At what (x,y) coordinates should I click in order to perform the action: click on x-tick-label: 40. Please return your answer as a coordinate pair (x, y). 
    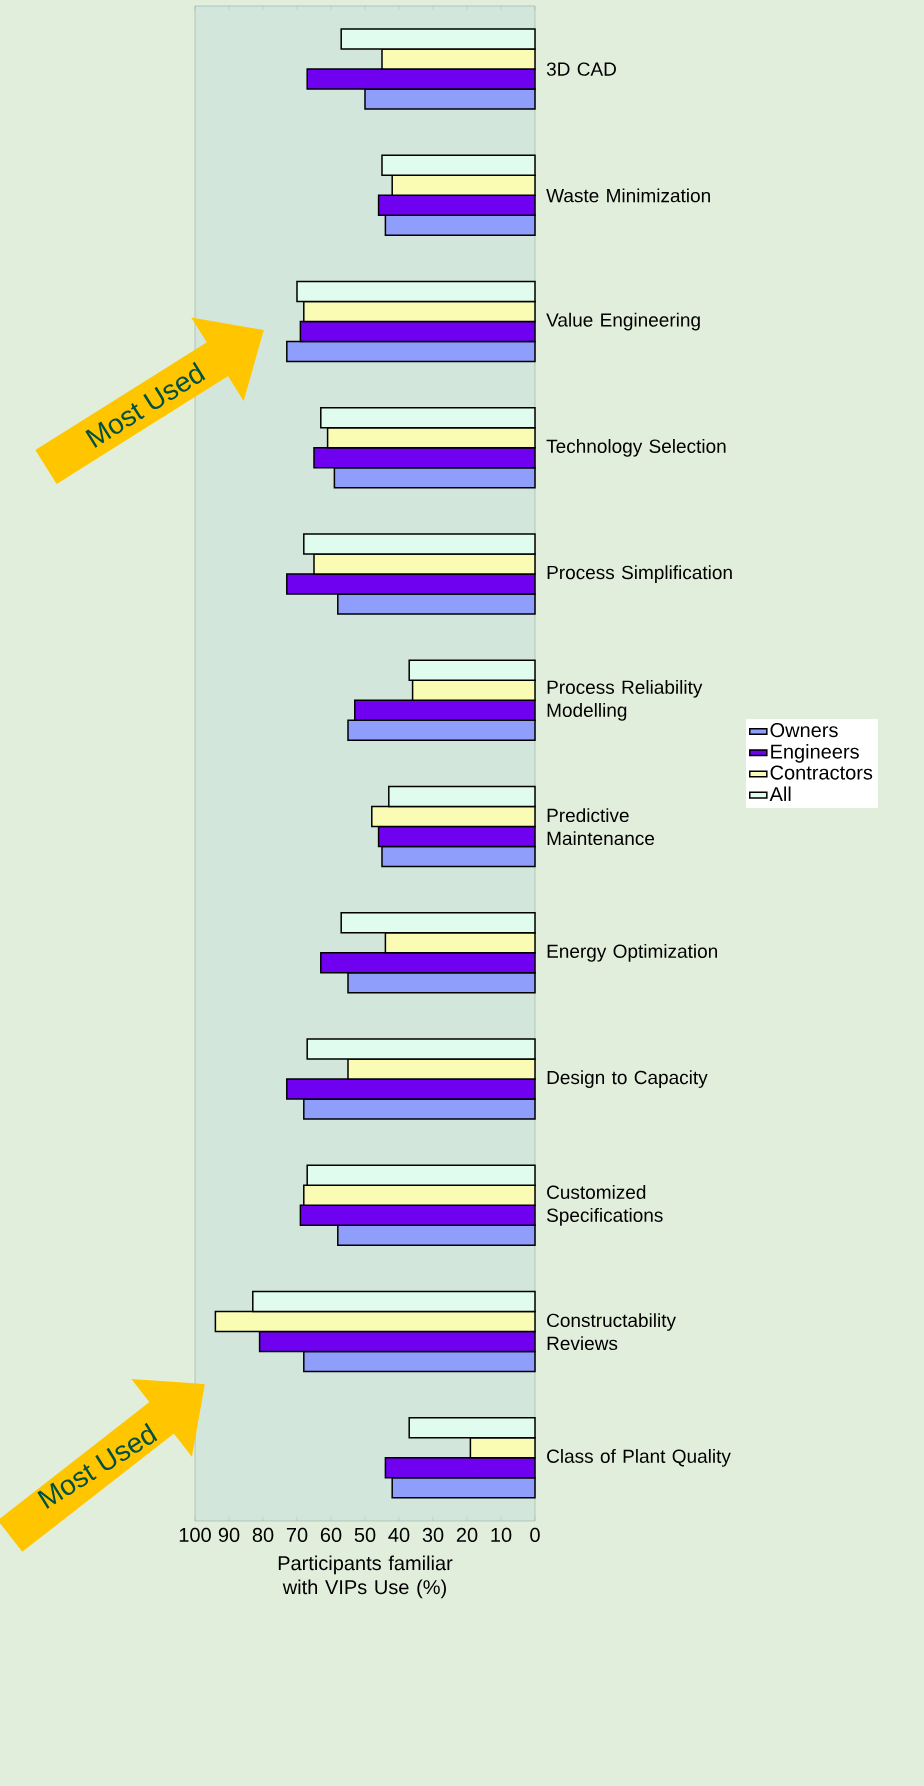
    Looking at the image, I should click on (399, 1535).